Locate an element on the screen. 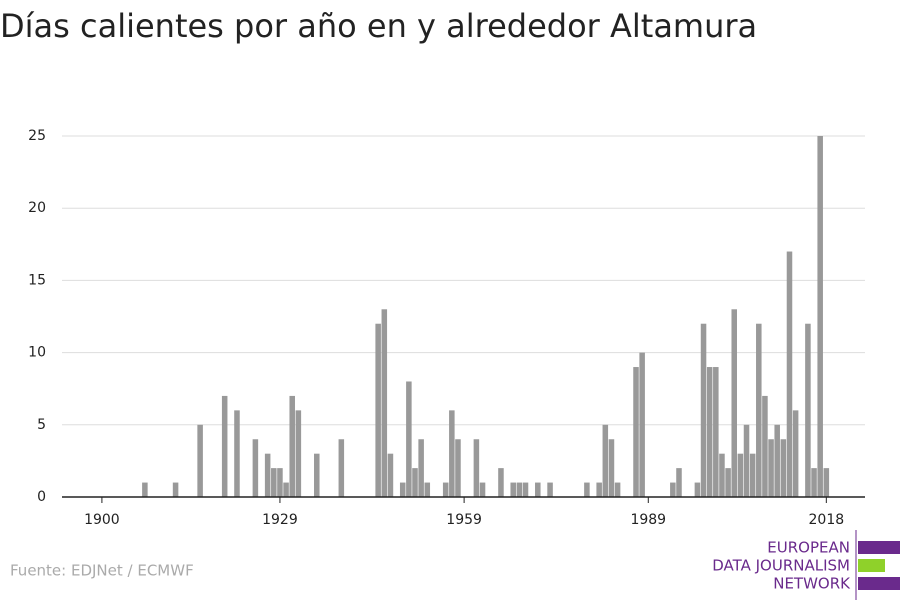  x-tick-label: 1959 is located at coordinates (464, 520).